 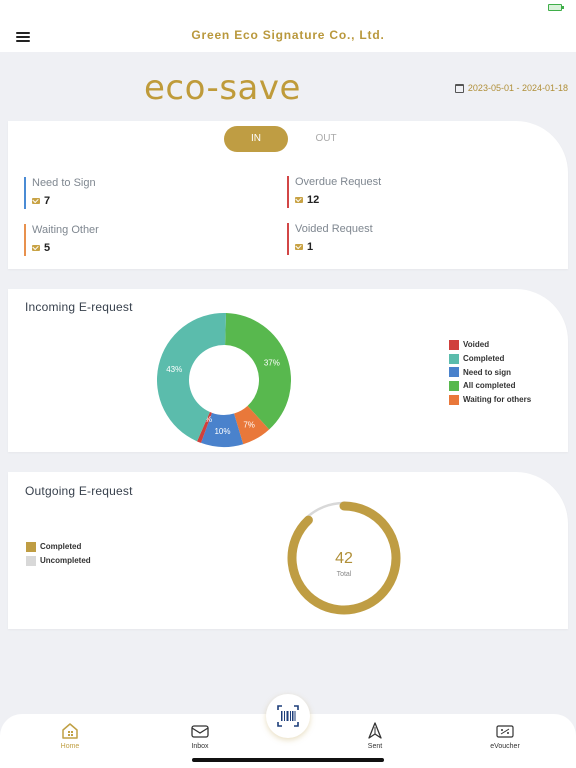 What do you see at coordinates (200, 746) in the screenshot?
I see `nav-inbox-label: Inbox` at bounding box center [200, 746].